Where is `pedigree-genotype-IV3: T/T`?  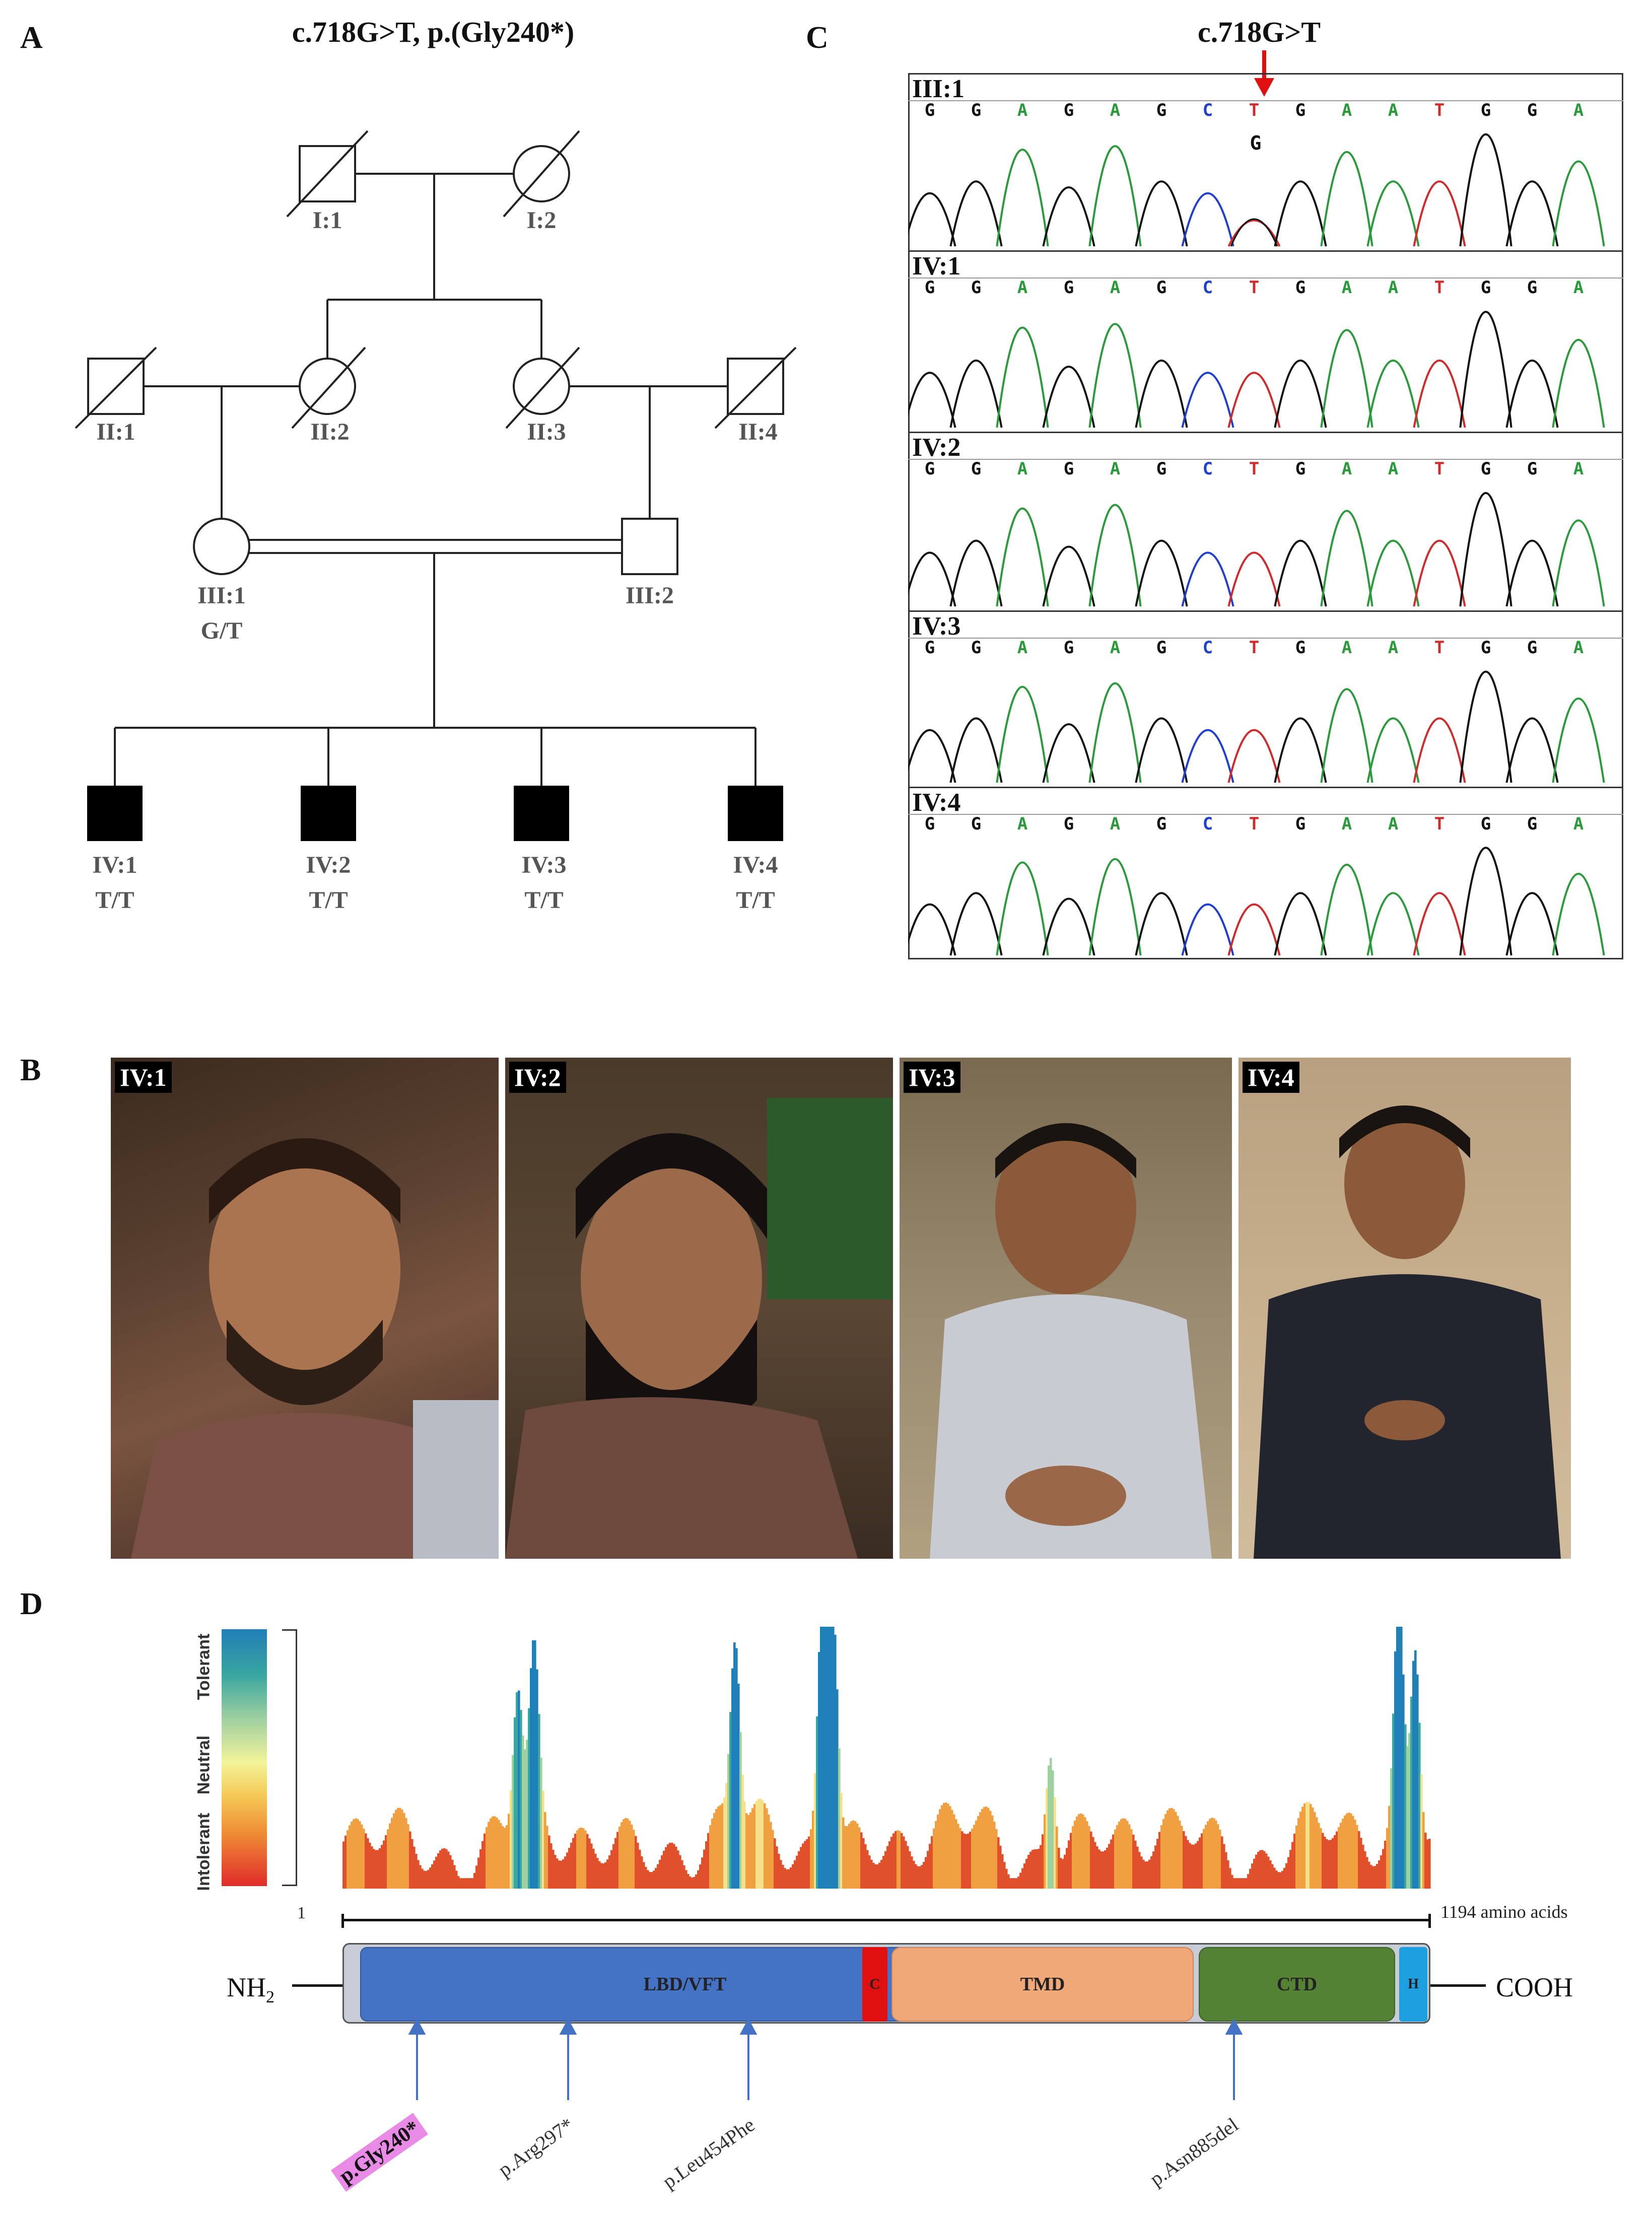 pedigree-genotype-IV3: T/T is located at coordinates (544, 900).